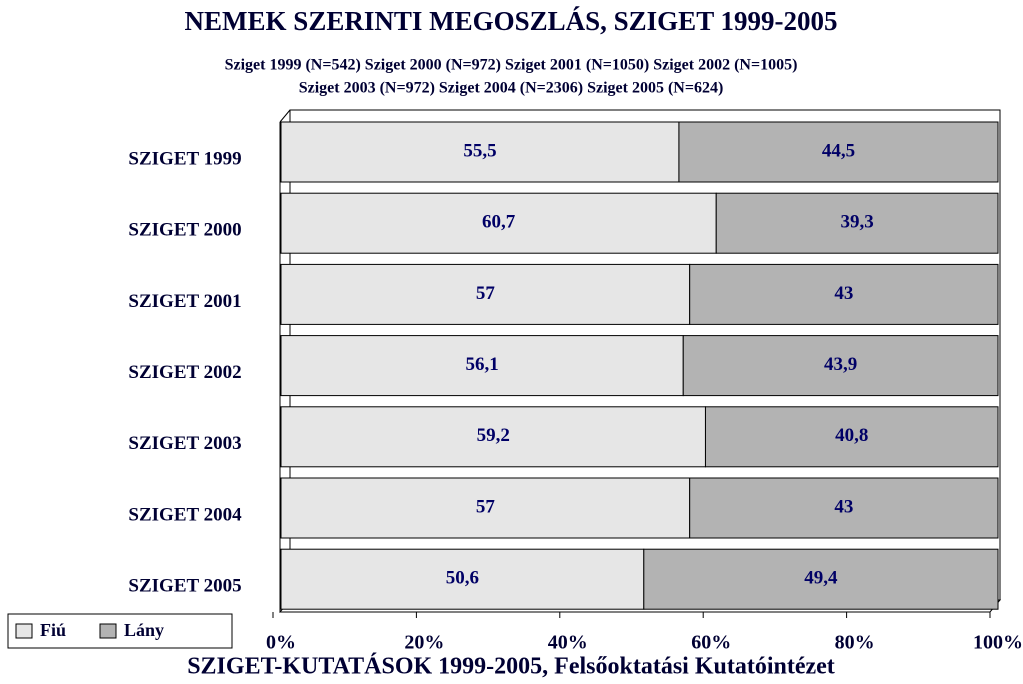 Image resolution: width=1023 pixels, height=684 pixels. I want to click on x-tick-label: 60%, so click(711, 643).